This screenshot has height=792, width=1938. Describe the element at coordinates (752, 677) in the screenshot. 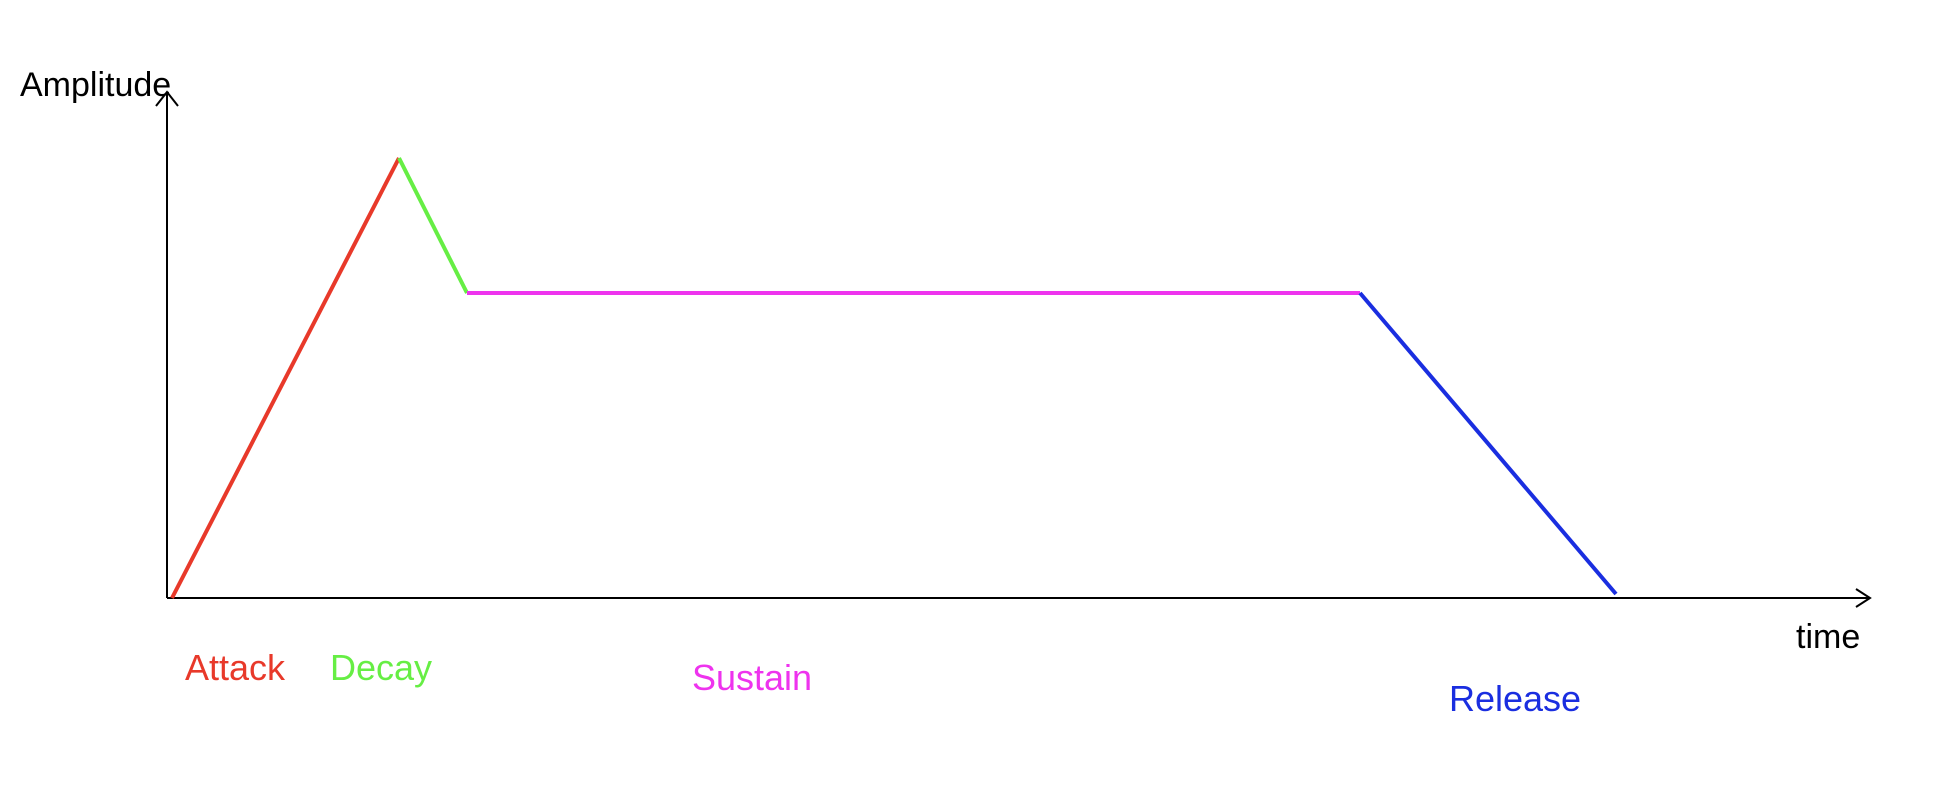

I see `sustain-label: Sustain` at that location.